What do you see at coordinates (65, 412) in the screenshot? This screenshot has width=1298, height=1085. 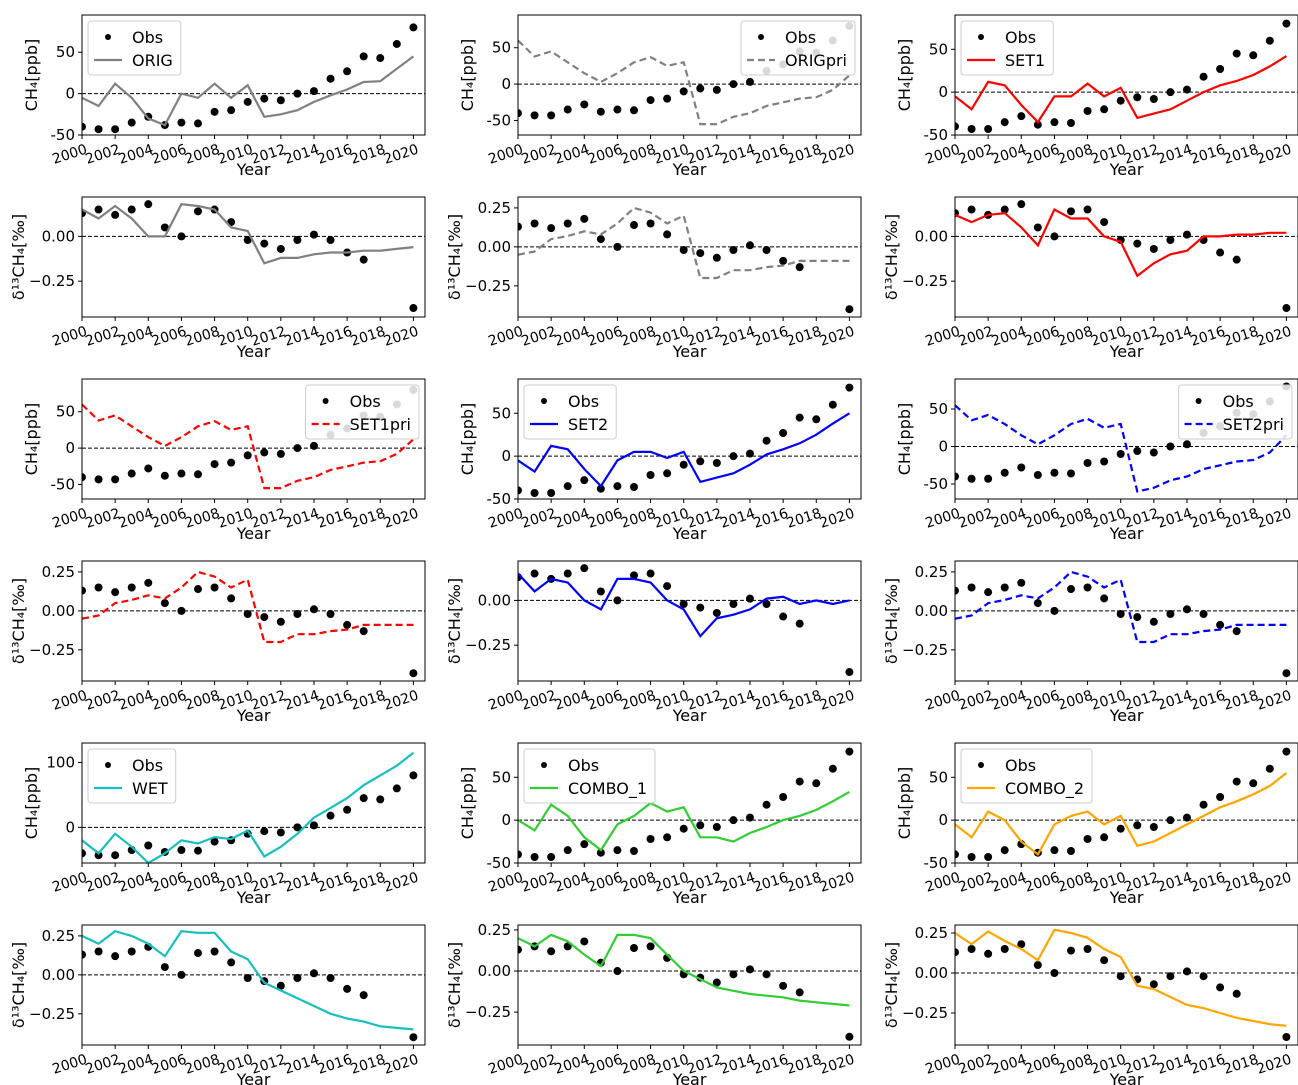 I see `y-tick-label: 50` at bounding box center [65, 412].